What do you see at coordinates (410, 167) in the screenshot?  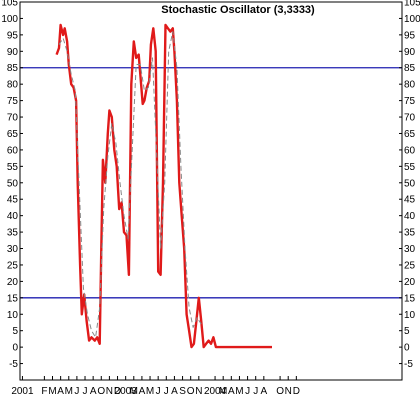 I see `y-tick-label-right: 55` at bounding box center [410, 167].